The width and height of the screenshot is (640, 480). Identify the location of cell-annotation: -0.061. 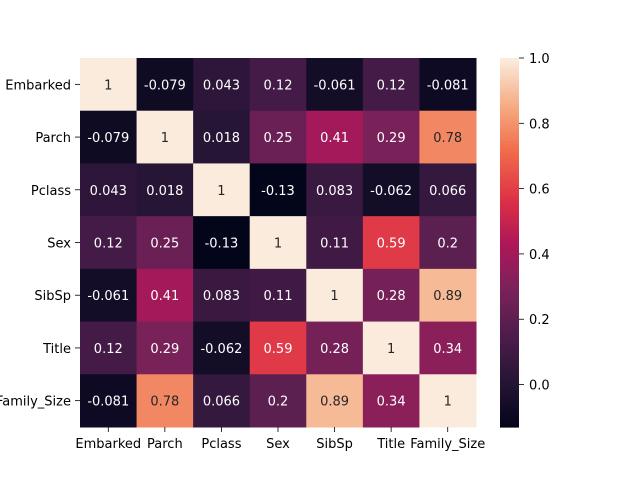
(108, 296).